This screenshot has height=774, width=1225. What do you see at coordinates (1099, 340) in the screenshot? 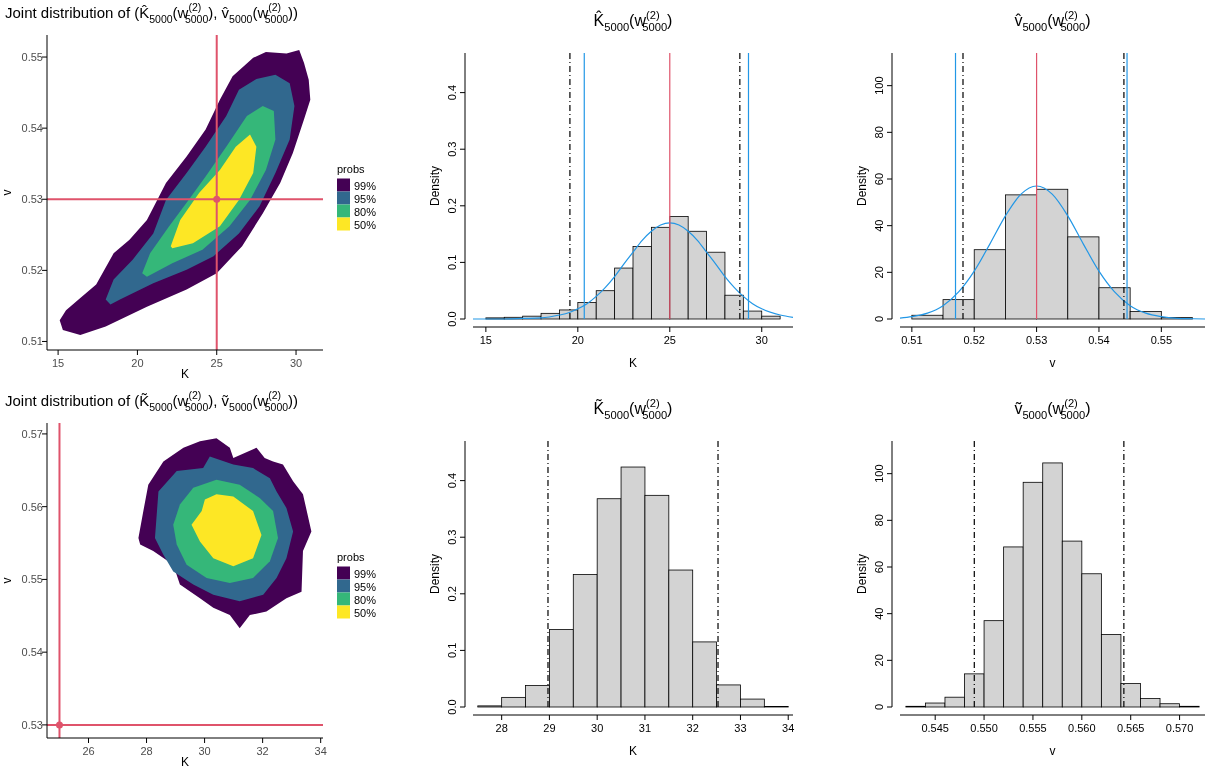
I see `x-tick-label: 0.54` at bounding box center [1099, 340].